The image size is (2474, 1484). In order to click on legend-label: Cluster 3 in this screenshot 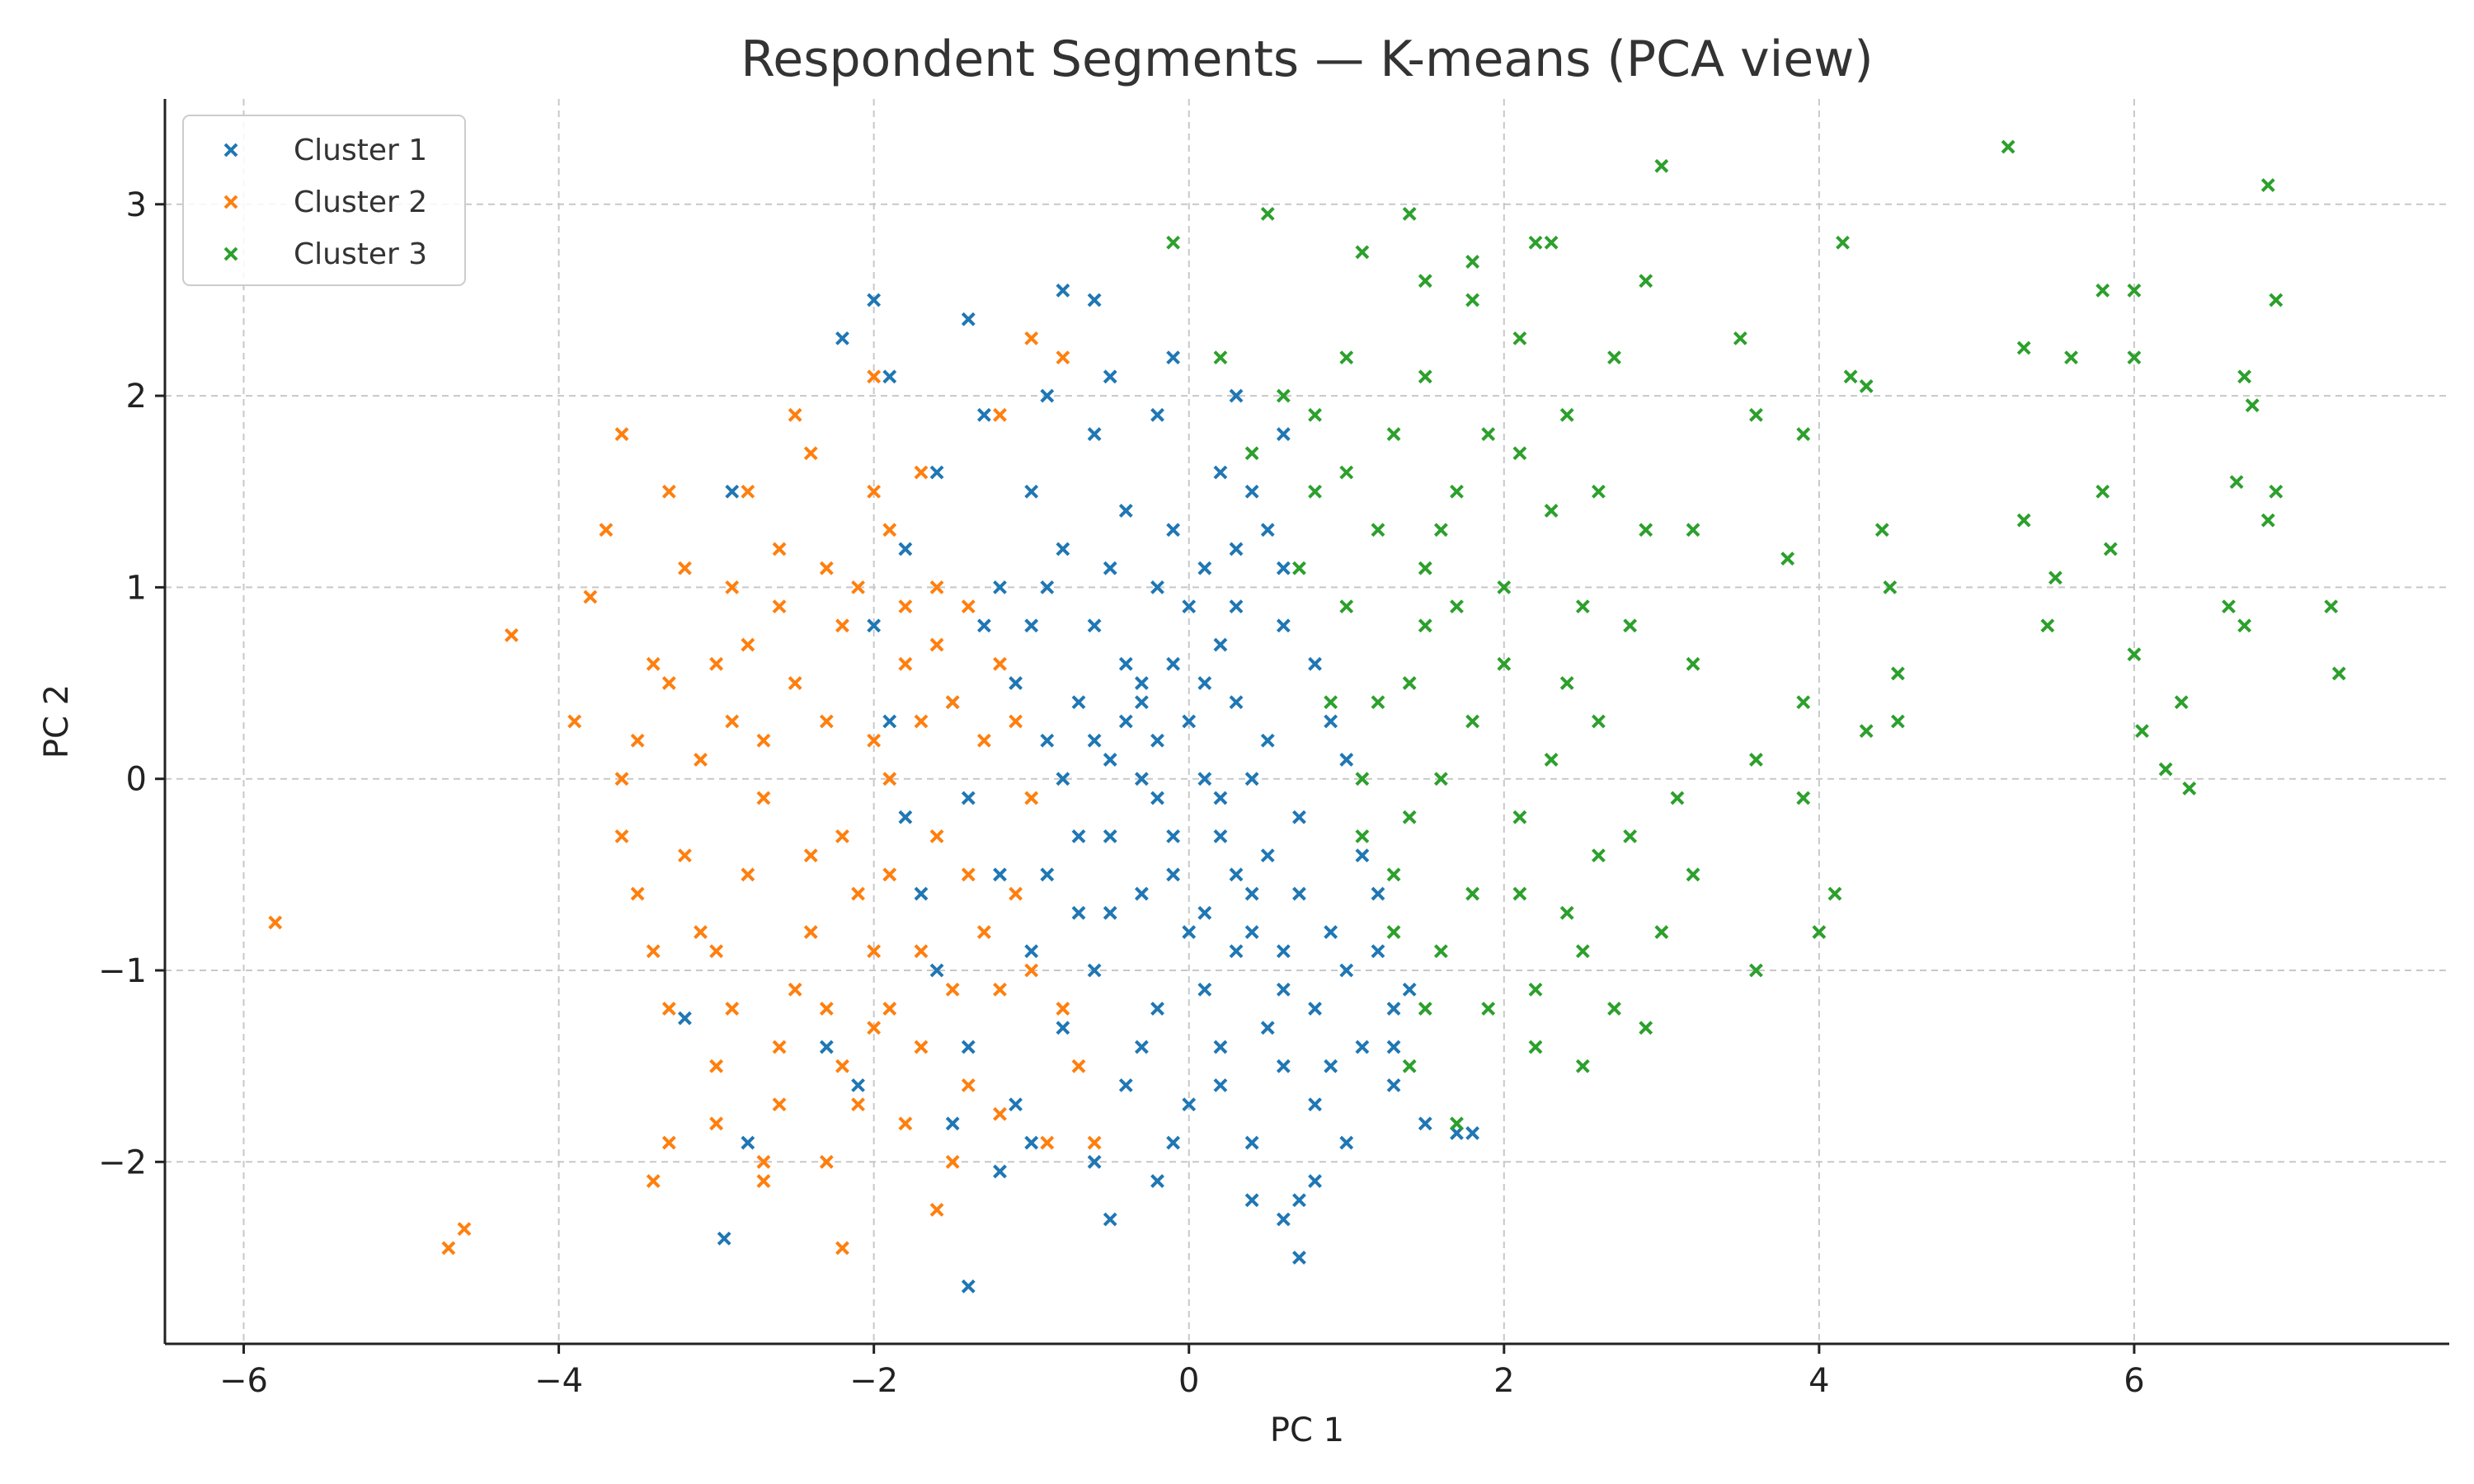, I will do `click(360, 254)`.